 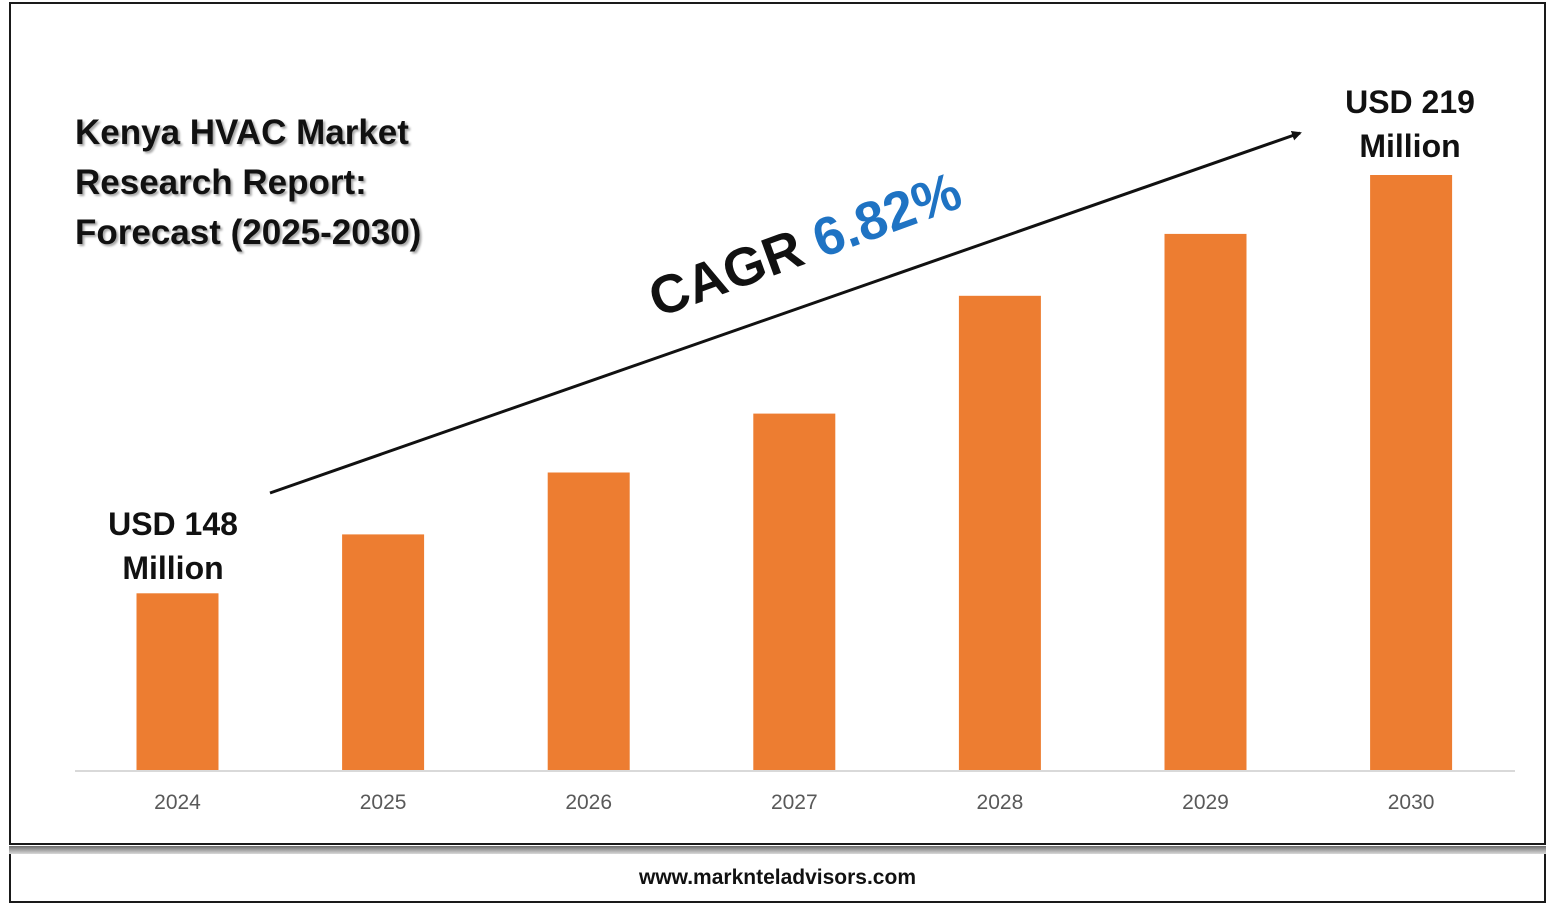 What do you see at coordinates (242, 132) in the screenshot?
I see `title-line-1: Kenya HVAC Market` at bounding box center [242, 132].